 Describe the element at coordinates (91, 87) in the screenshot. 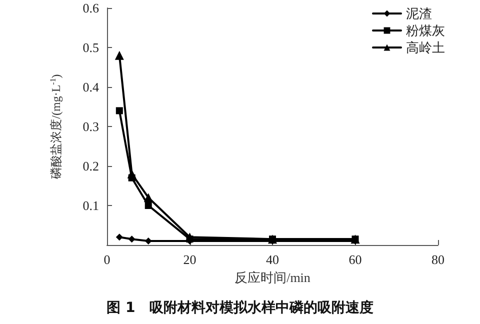

I see `y-tick-label: 0.4` at that location.